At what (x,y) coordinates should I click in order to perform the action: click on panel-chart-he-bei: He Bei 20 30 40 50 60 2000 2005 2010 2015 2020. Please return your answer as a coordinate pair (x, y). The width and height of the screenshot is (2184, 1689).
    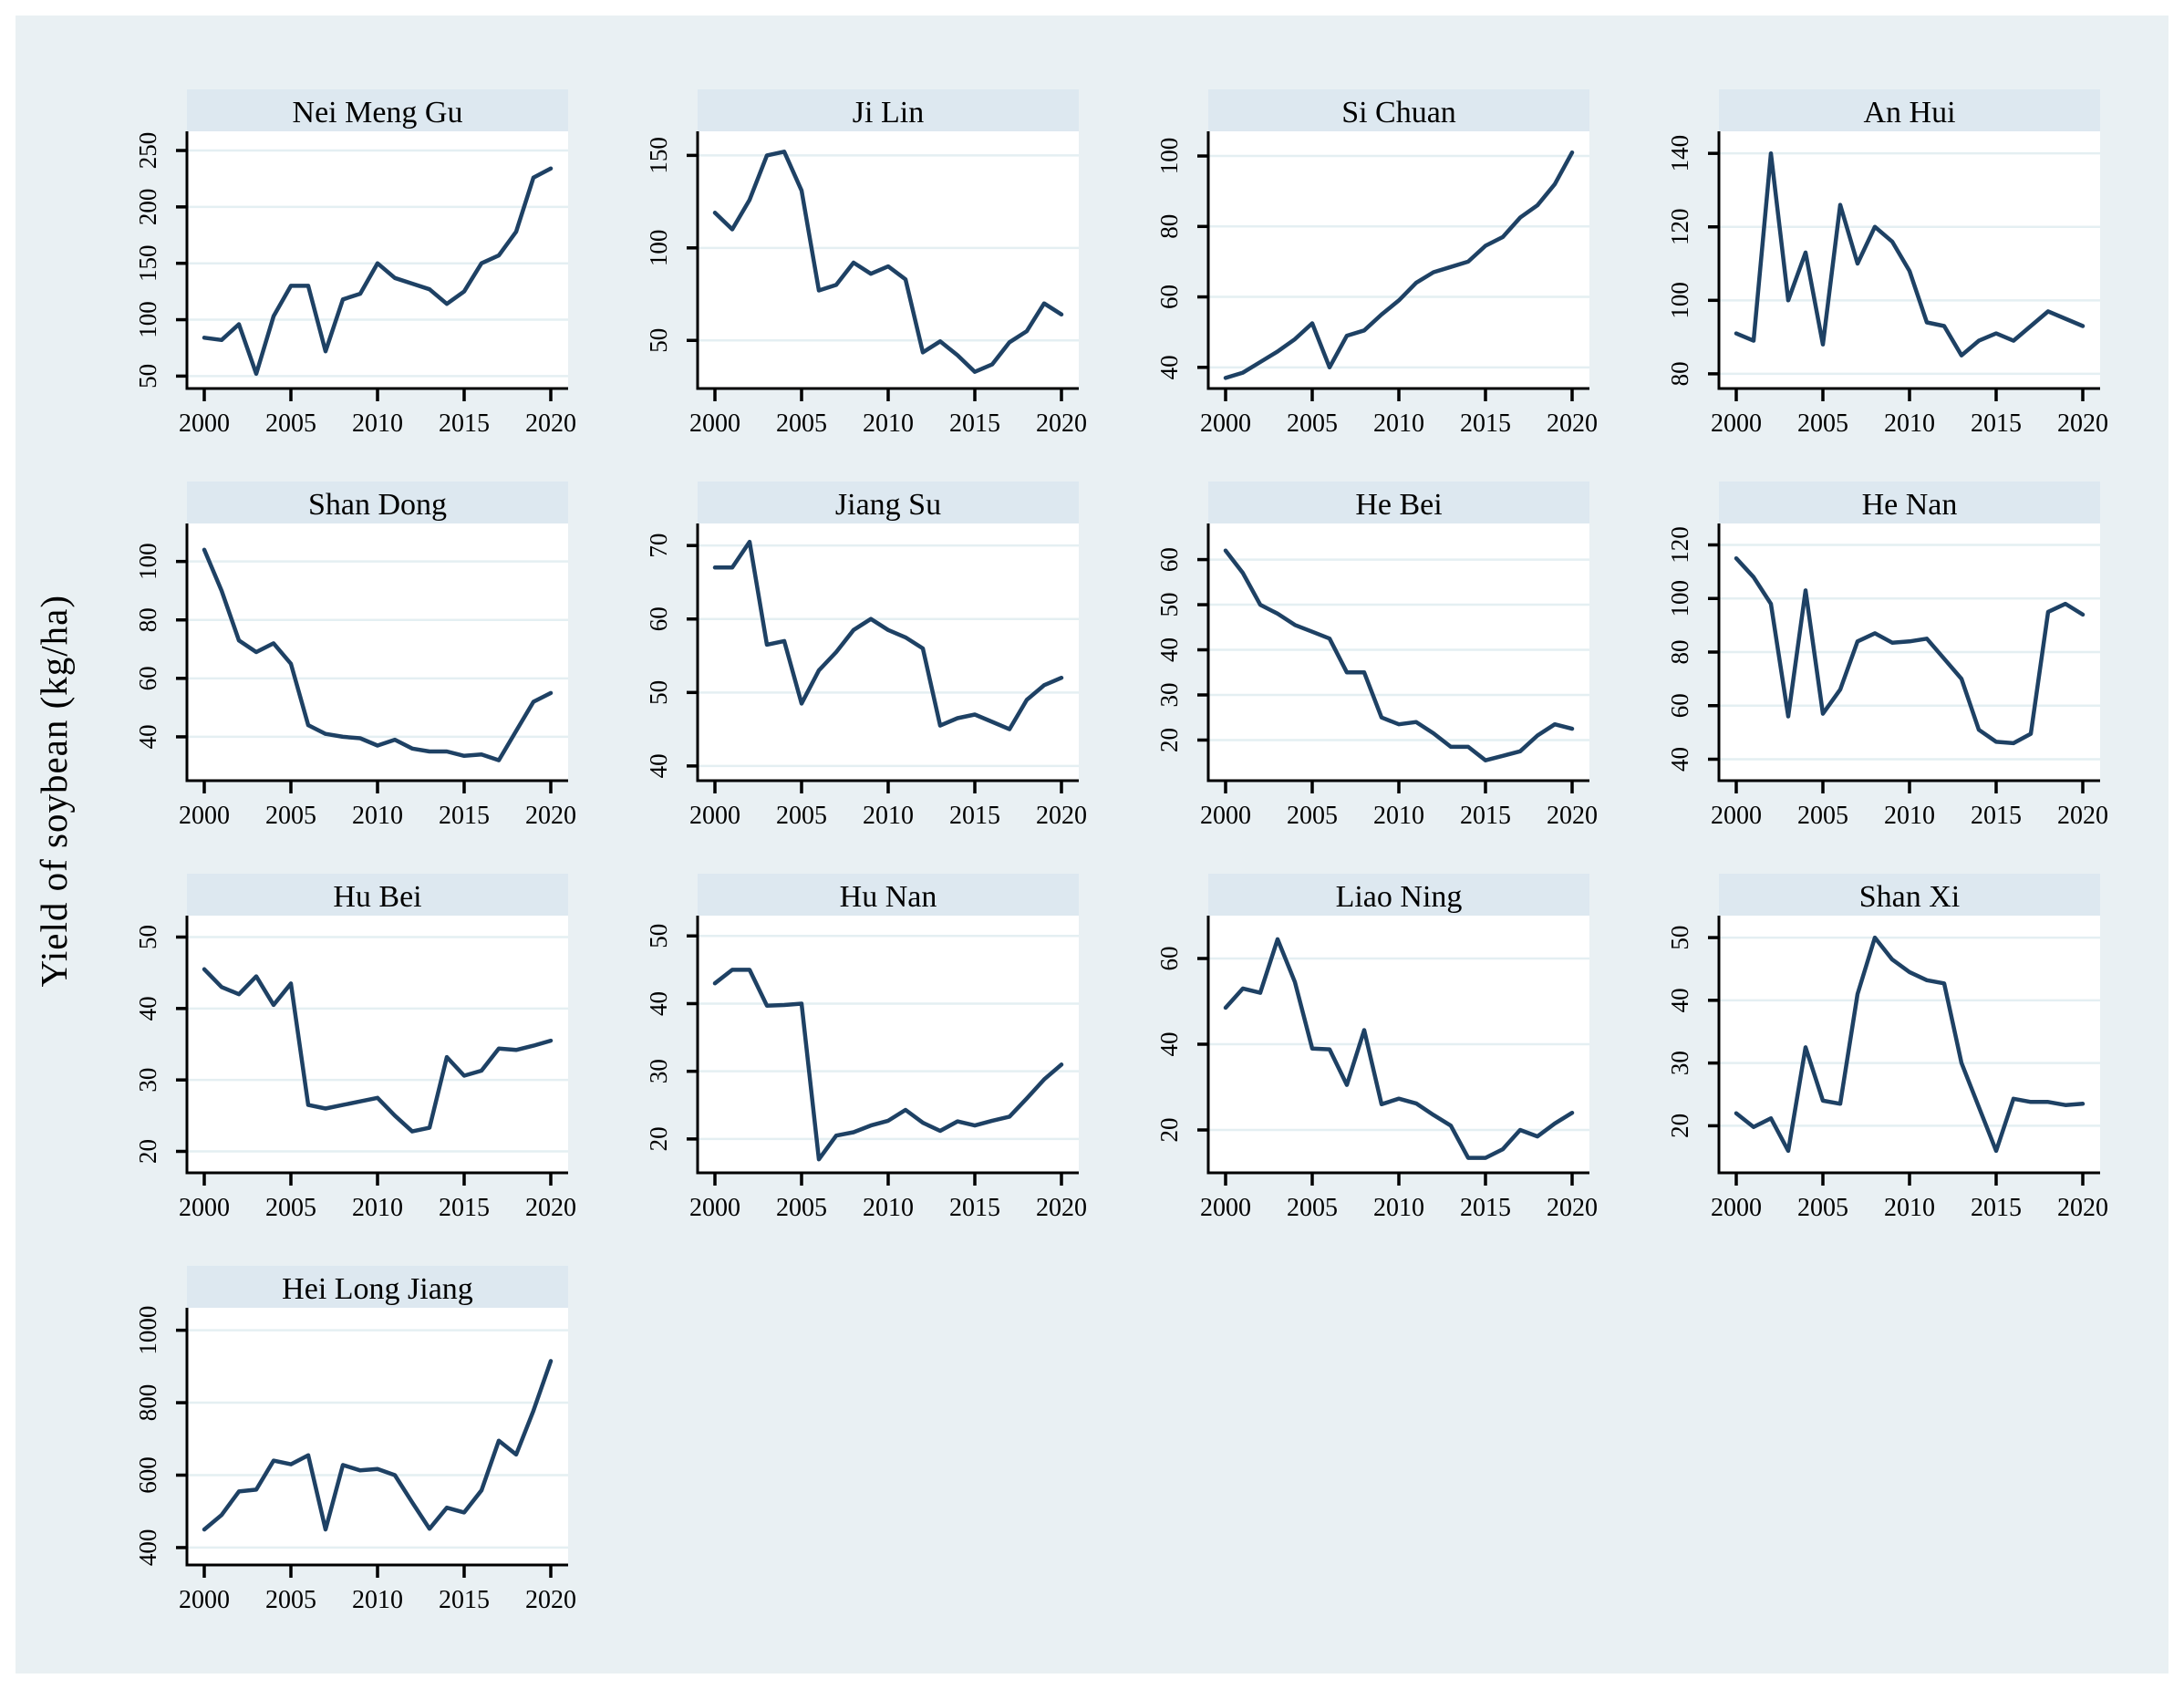
    Looking at the image, I should click on (1377, 656).